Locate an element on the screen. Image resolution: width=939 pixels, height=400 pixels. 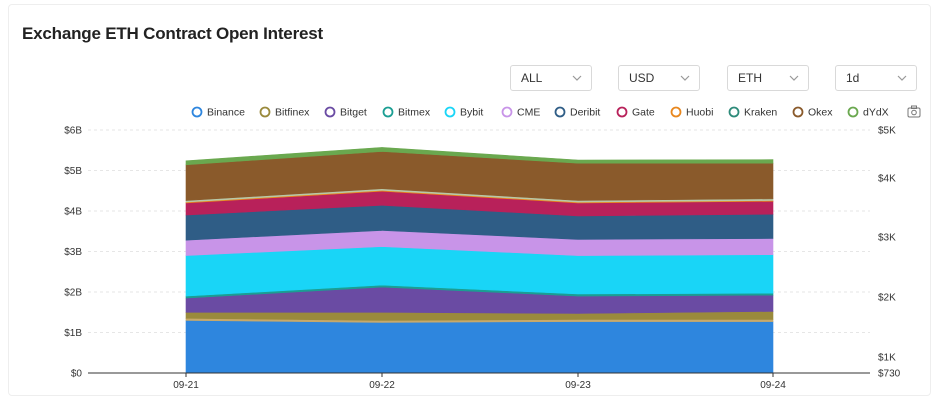
legend-label: Bitmex is located at coordinates (414, 113).